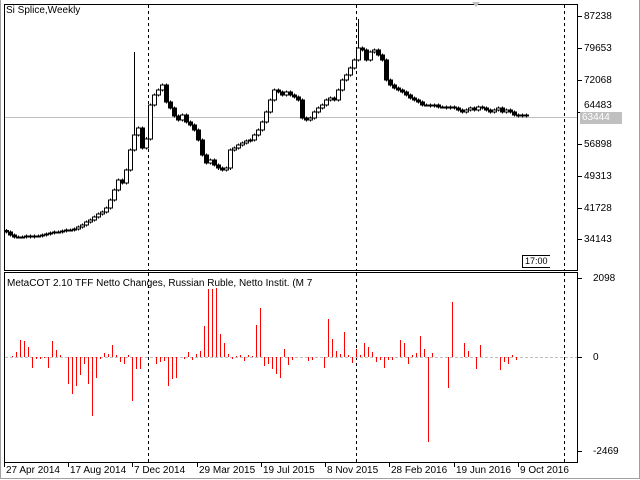 This screenshot has height=480, width=640. I want to click on time-tag: 17:00, so click(536, 261).